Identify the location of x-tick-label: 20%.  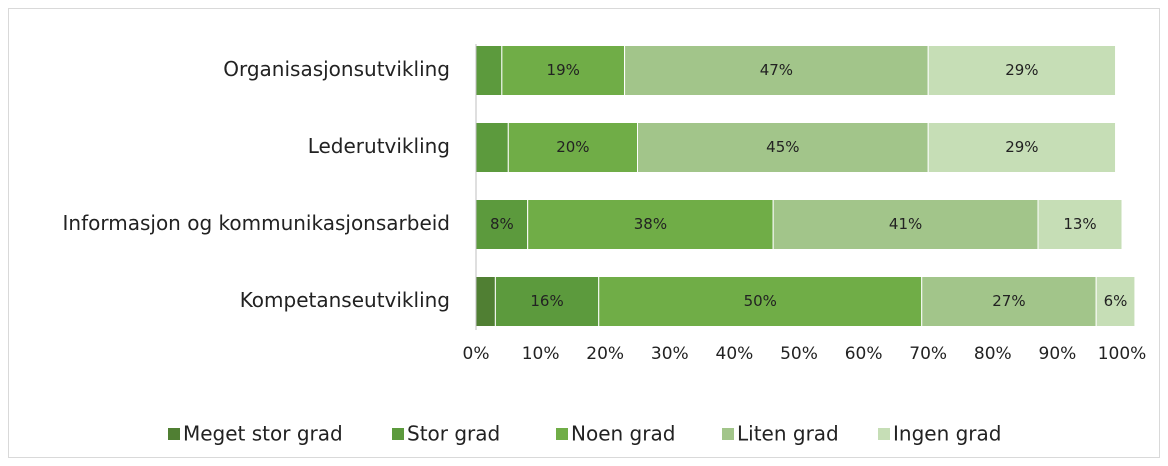
(605, 354).